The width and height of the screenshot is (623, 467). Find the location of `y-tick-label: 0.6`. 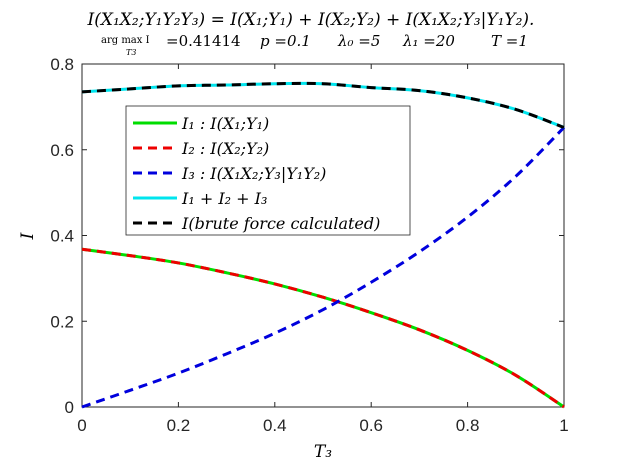

y-tick-label: 0.6 is located at coordinates (62, 150).